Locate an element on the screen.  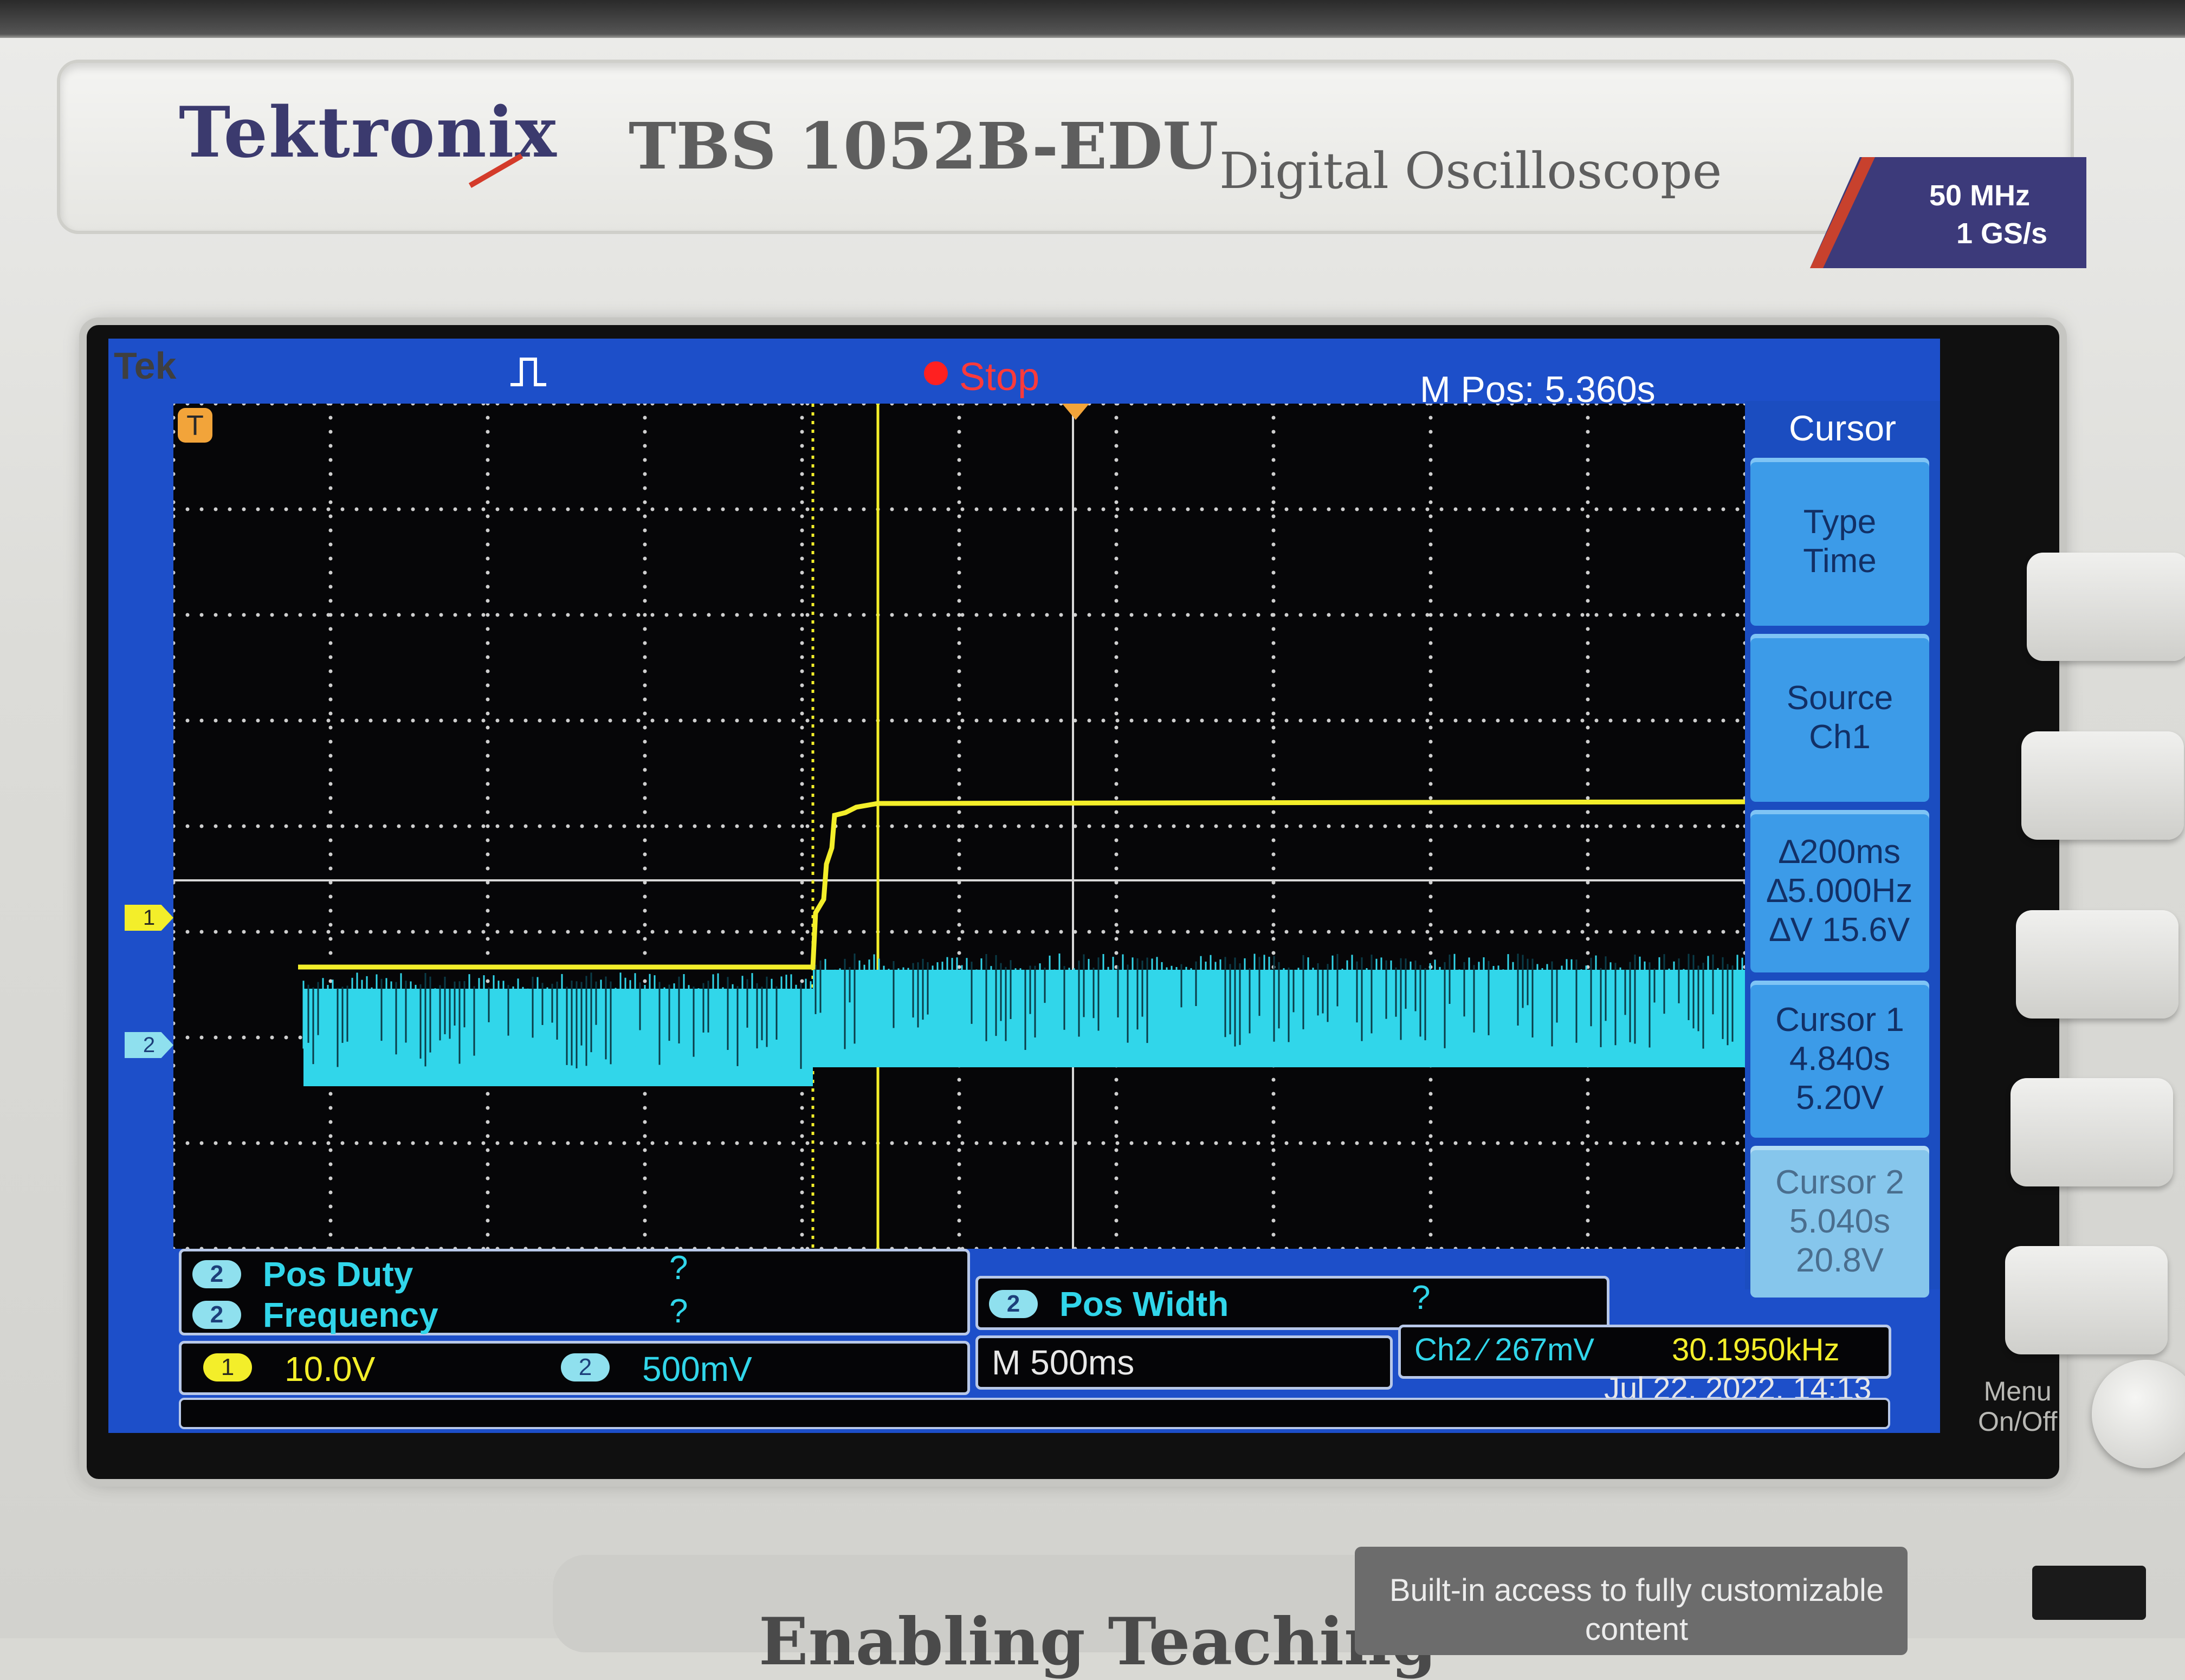
delta-frequency: ∆5.000Hz is located at coordinates (1840, 891).